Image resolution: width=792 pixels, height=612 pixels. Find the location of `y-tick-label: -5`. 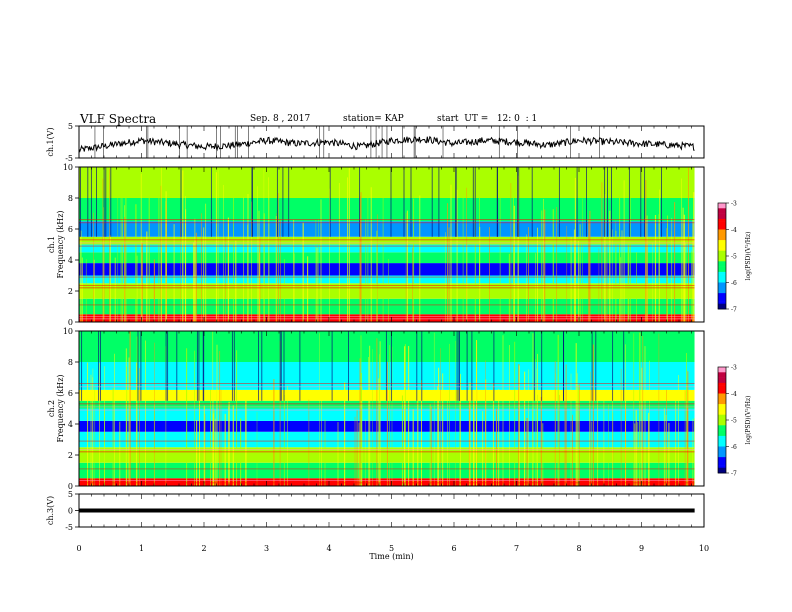

y-tick-label: -5 is located at coordinates (69, 158).